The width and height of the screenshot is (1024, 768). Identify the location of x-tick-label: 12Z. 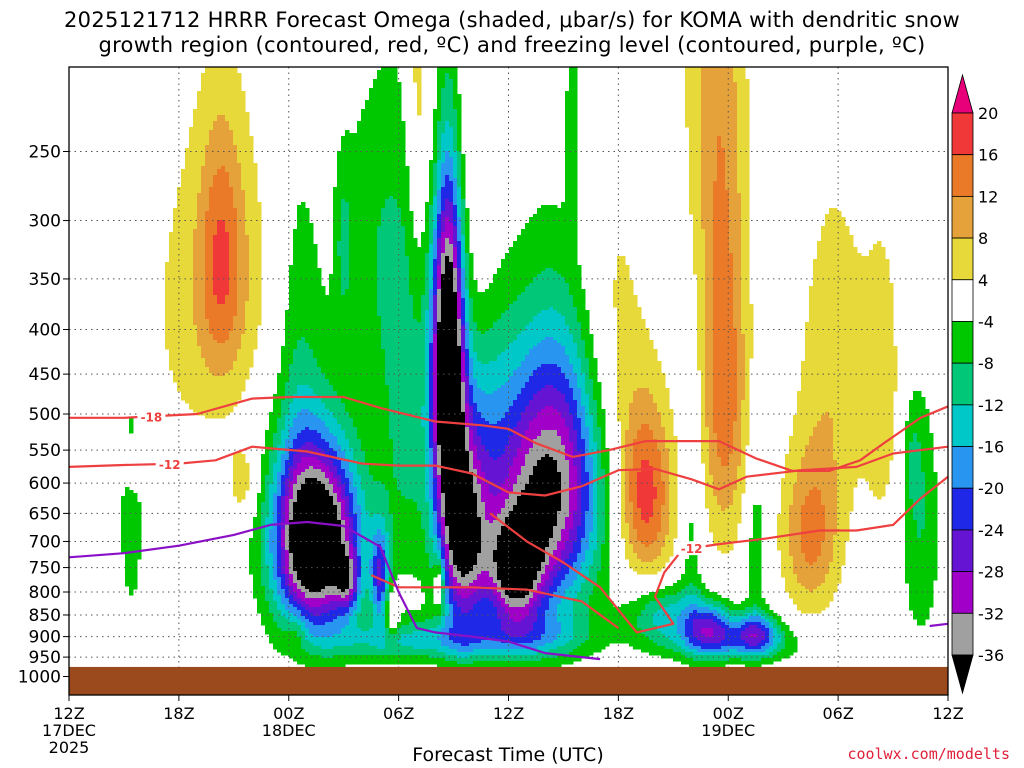
(68, 713).